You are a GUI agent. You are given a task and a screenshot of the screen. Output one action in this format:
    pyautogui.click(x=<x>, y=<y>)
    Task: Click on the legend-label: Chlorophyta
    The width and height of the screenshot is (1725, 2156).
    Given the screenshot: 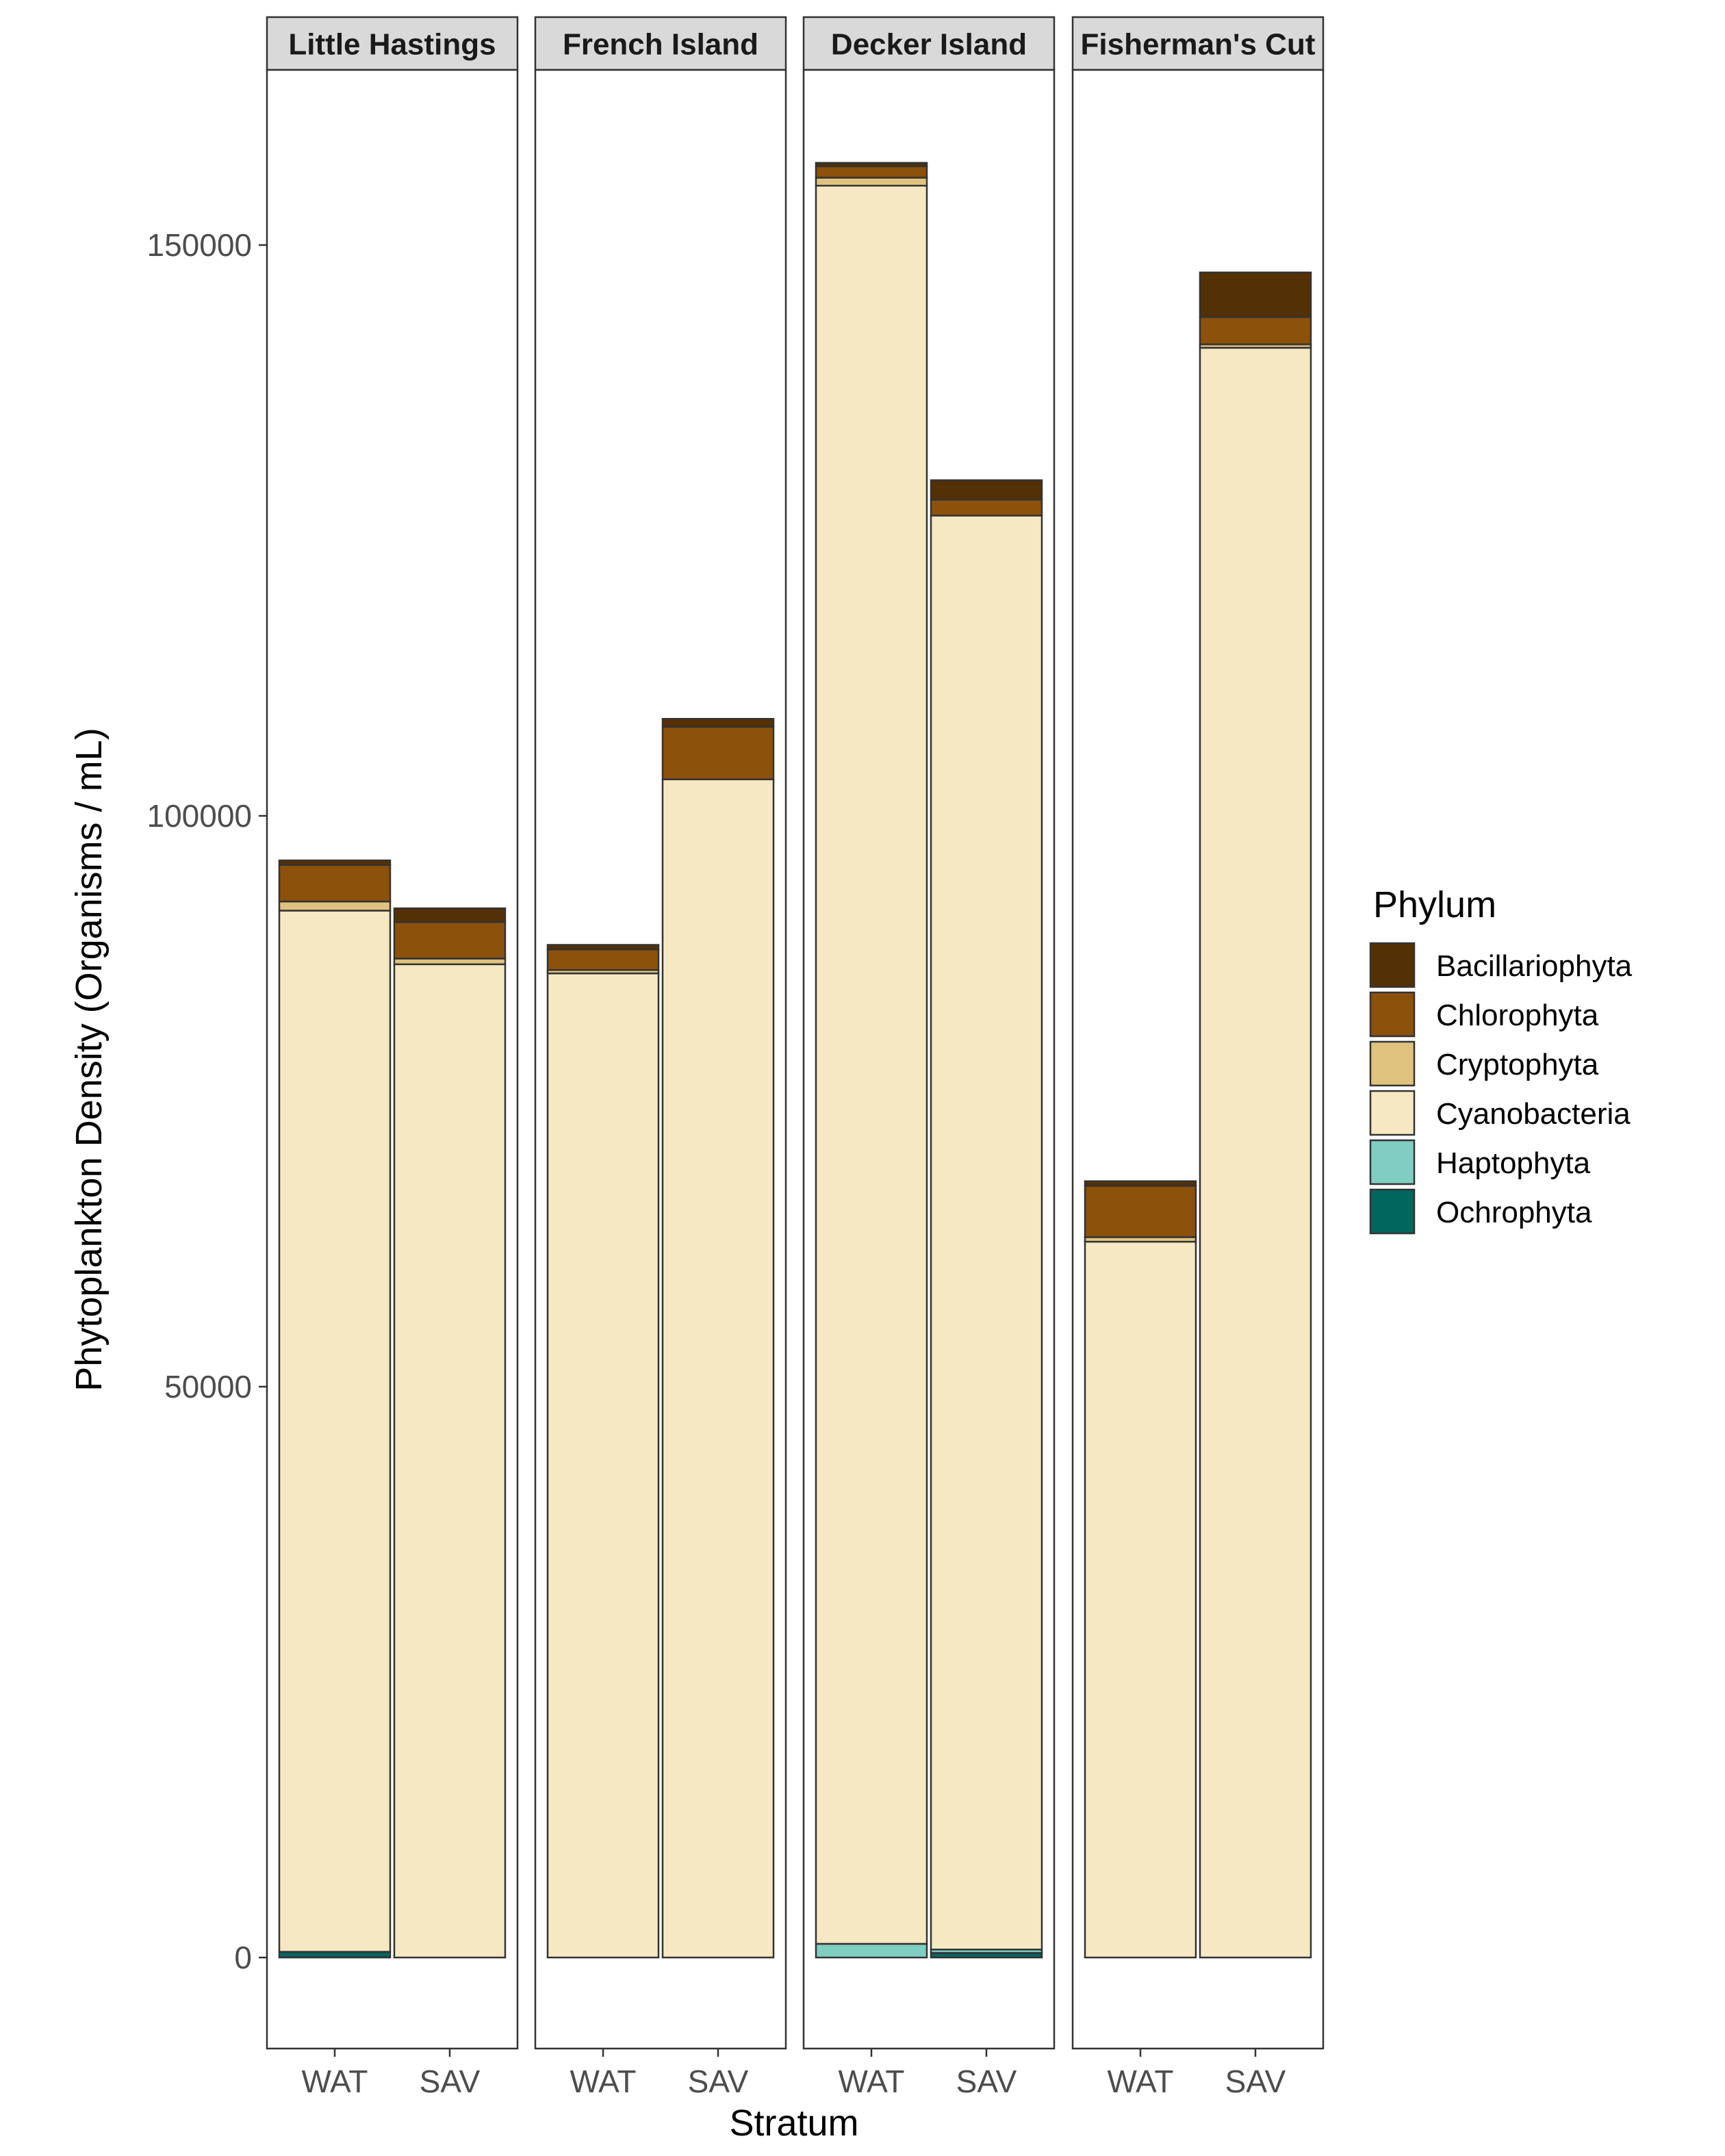 What is the action you would take?
    pyautogui.click(x=1518, y=1015)
    